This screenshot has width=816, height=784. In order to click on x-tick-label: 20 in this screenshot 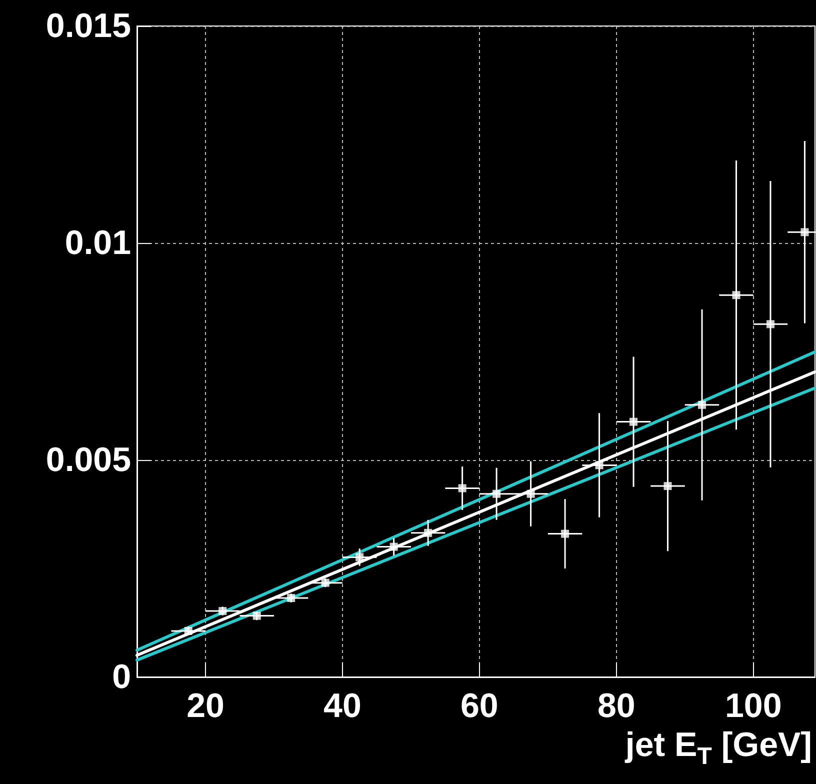, I will do `click(205, 706)`.